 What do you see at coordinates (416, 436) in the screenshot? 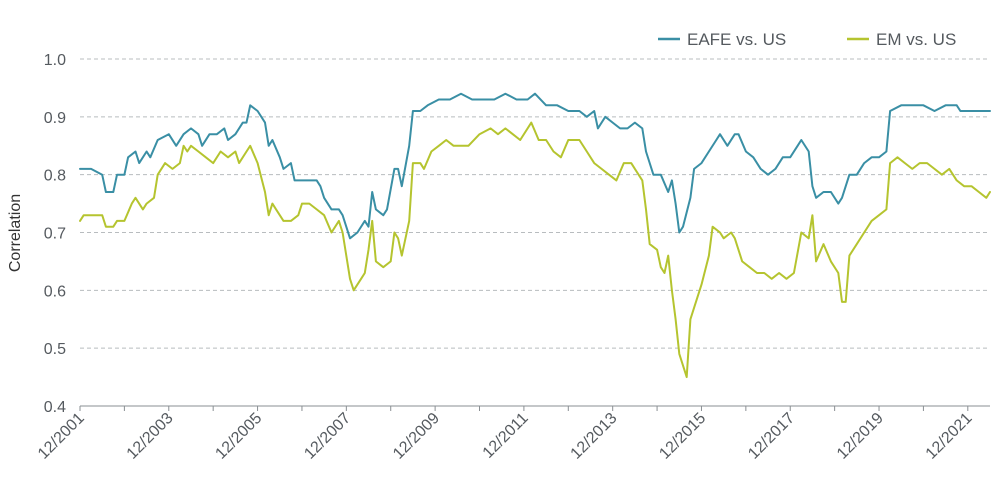
I see `x-tick-label: 12/2009` at bounding box center [416, 436].